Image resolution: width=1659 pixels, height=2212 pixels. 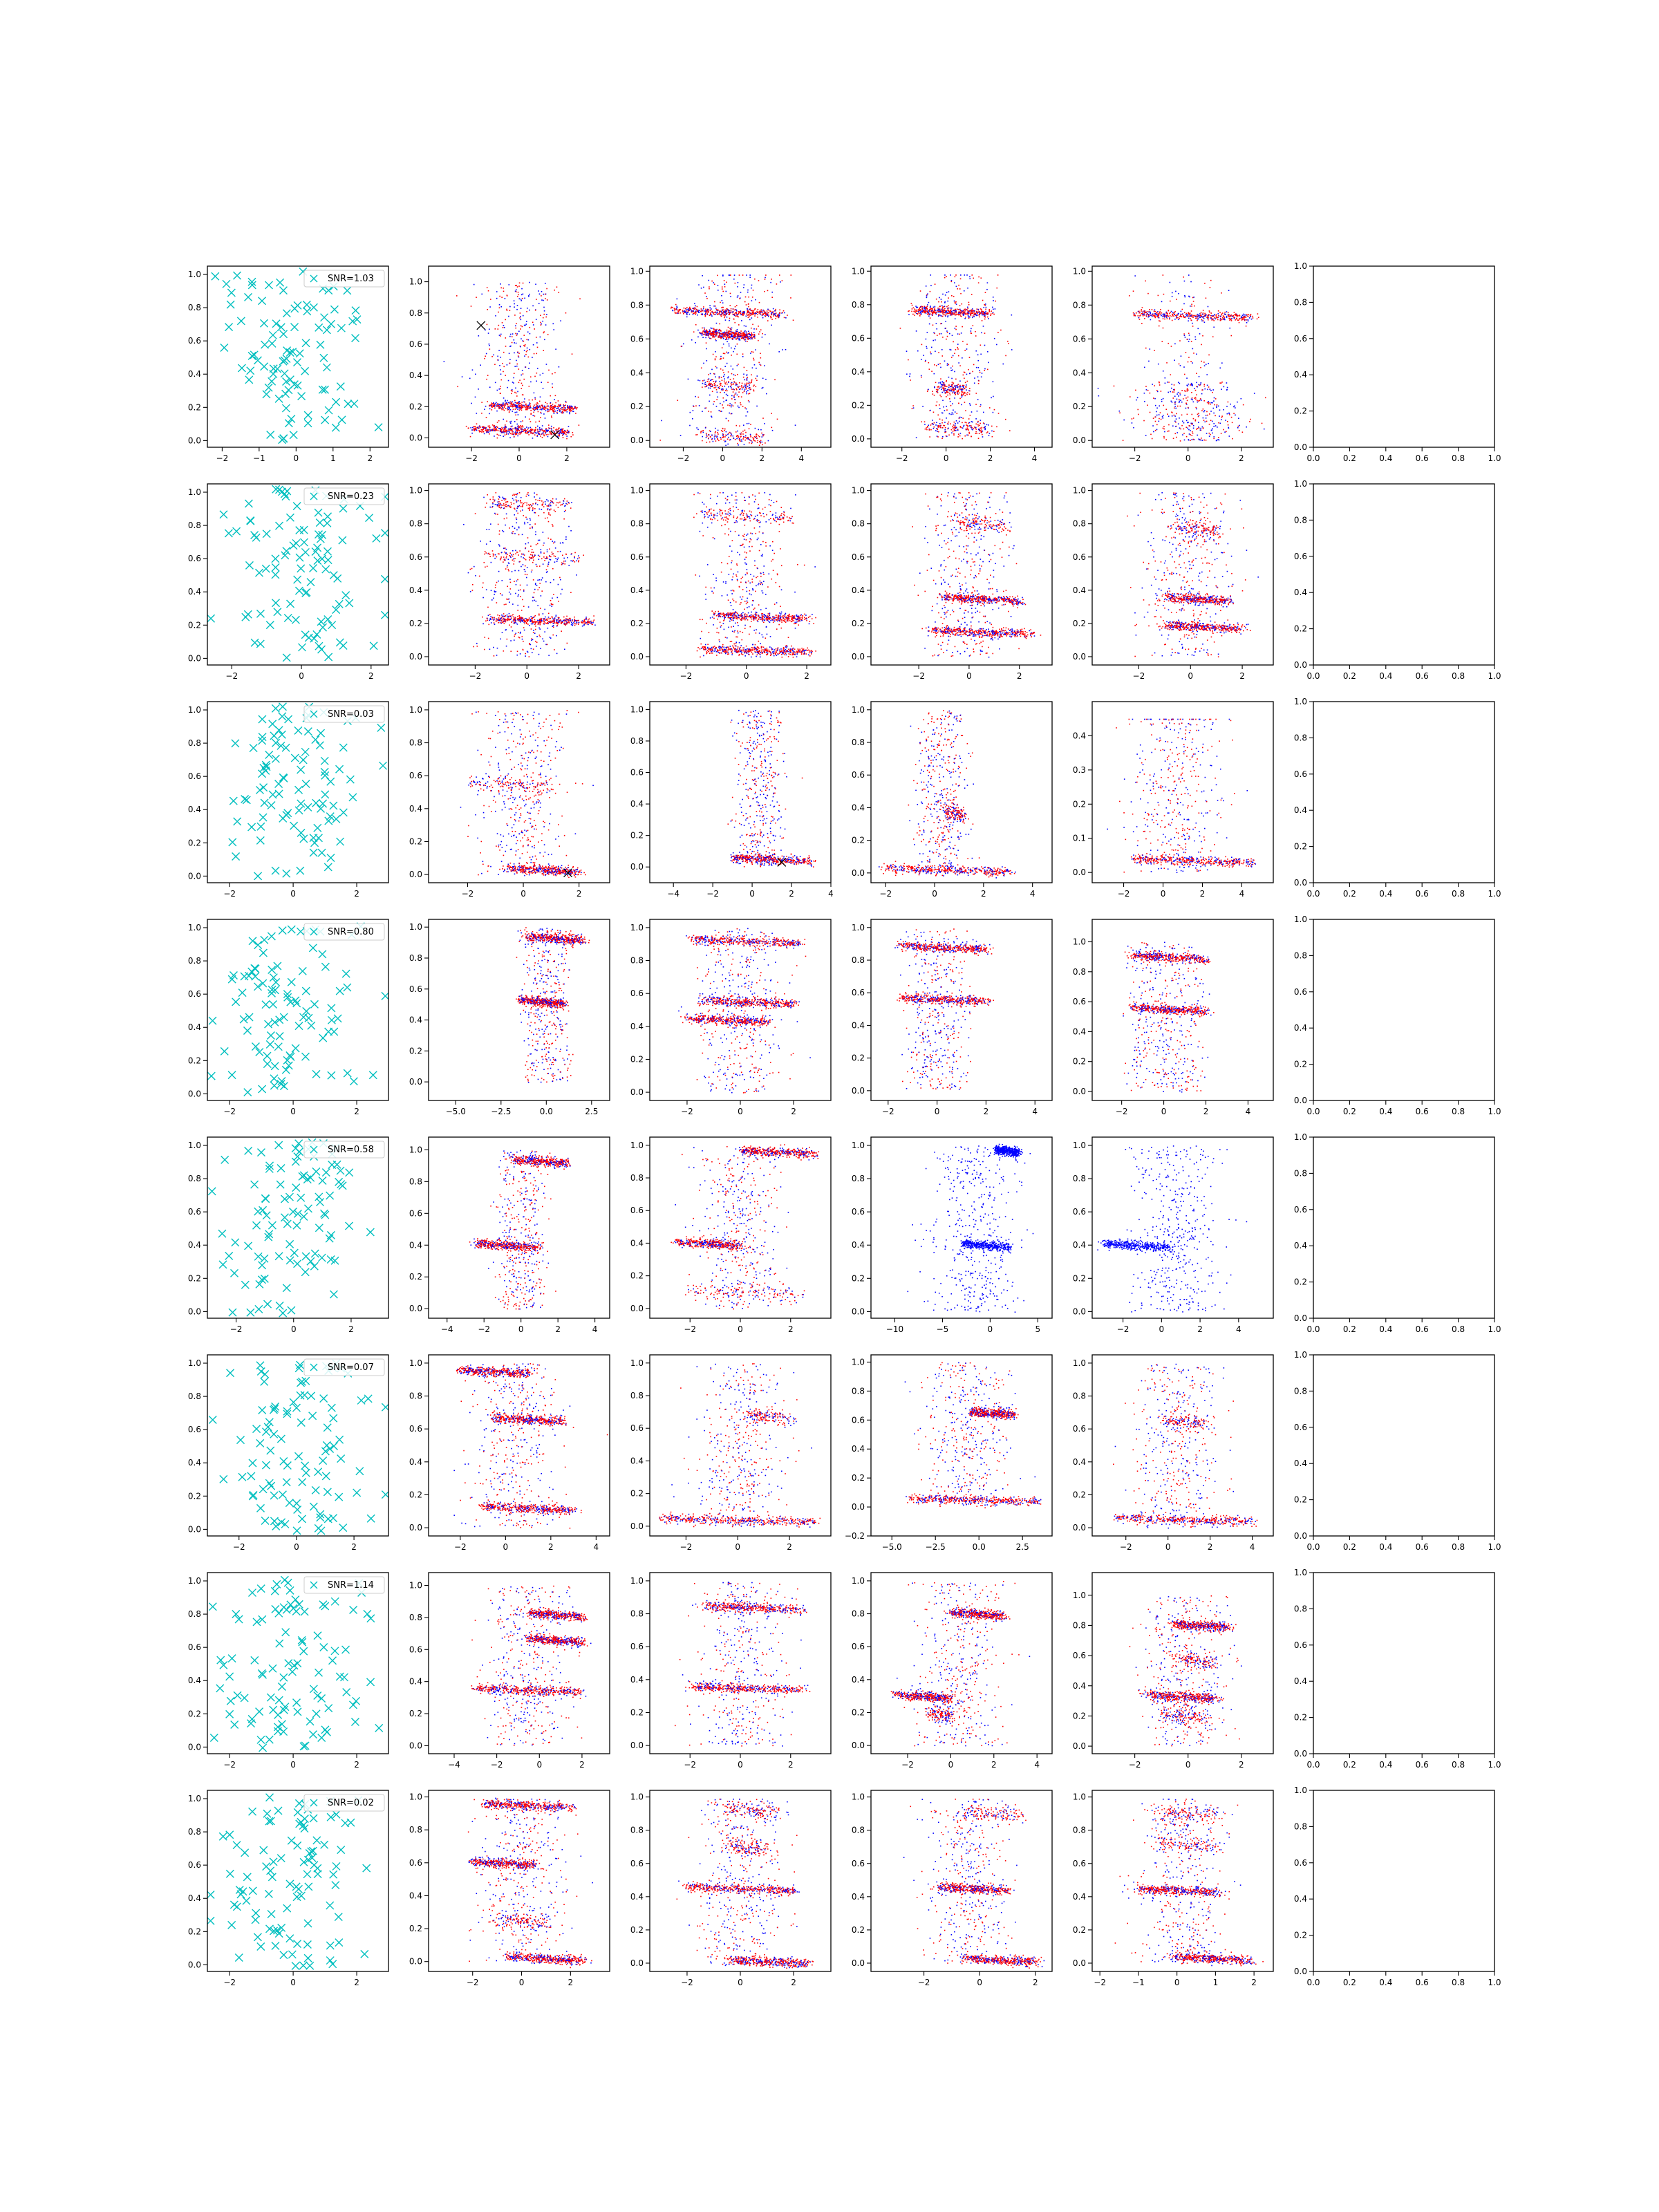 What do you see at coordinates (481, 325) in the screenshot?
I see `centroid-marker` at bounding box center [481, 325].